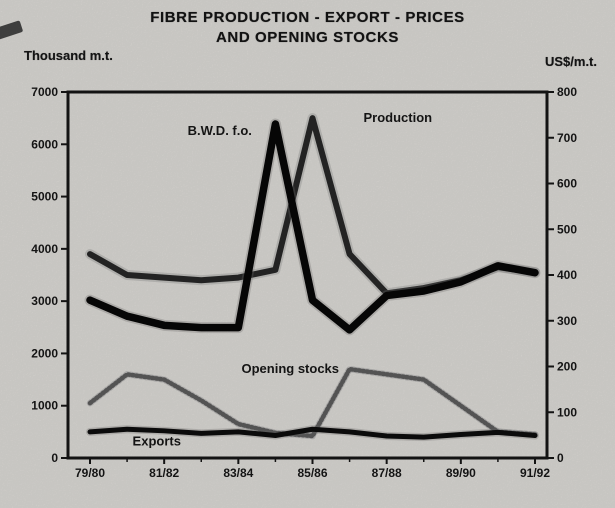  What do you see at coordinates (90, 473) in the screenshot?
I see `x-axis-tick-label: 79/80` at bounding box center [90, 473].